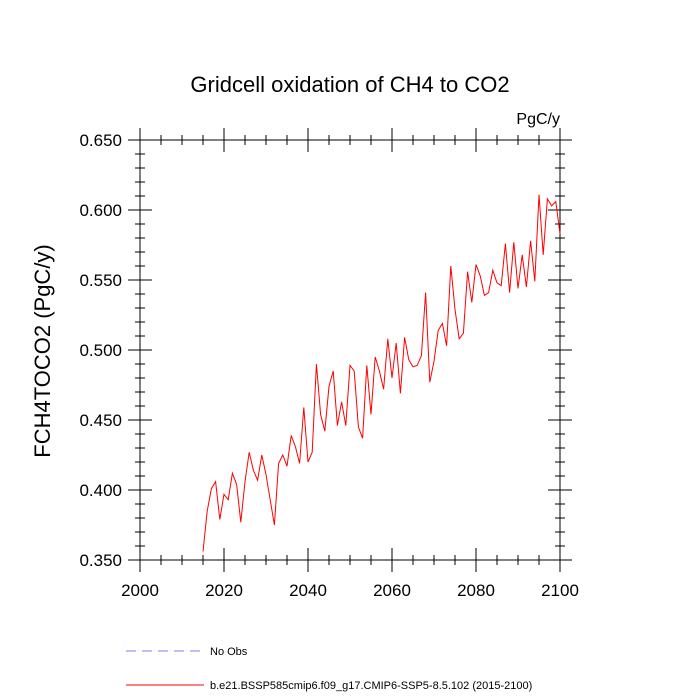 Image resolution: width=700 pixels, height=700 pixels. Describe the element at coordinates (224, 590) in the screenshot. I see `x-tick-label: 2020` at that location.